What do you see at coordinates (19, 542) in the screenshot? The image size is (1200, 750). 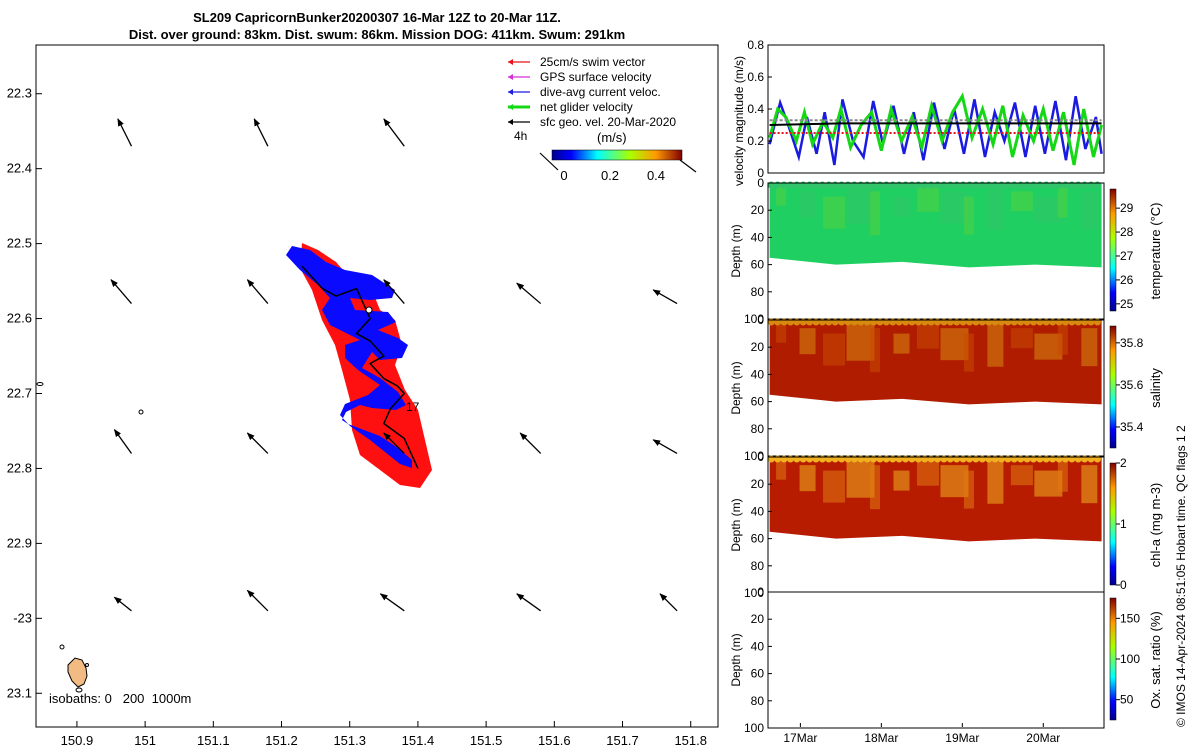 I see `map-y-tick-label: 22.9` at bounding box center [19, 542].